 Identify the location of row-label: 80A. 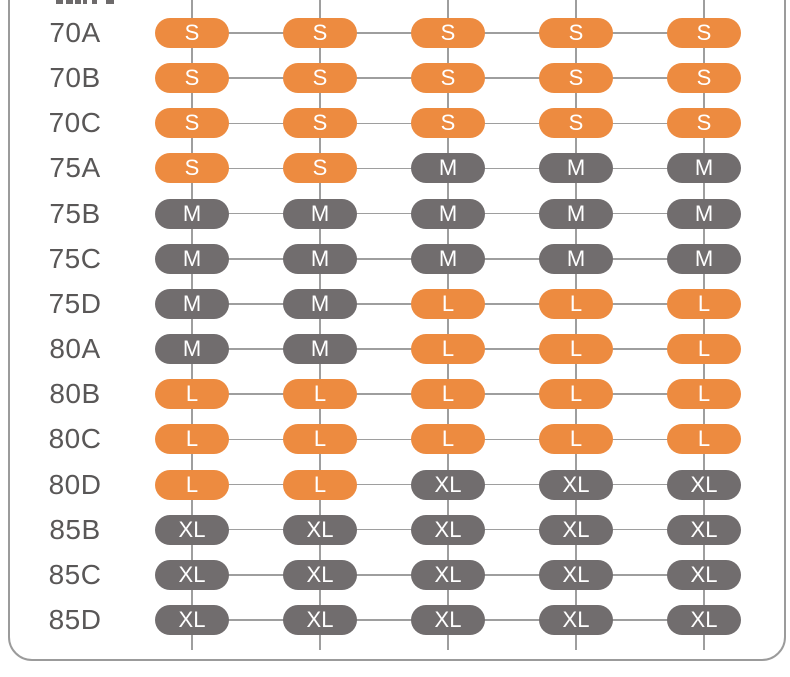
(75, 349).